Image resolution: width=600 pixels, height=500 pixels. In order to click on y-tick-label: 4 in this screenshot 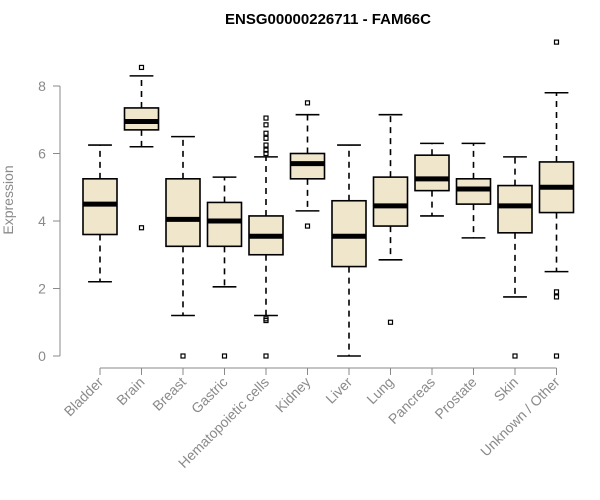, I will do `click(42, 221)`.